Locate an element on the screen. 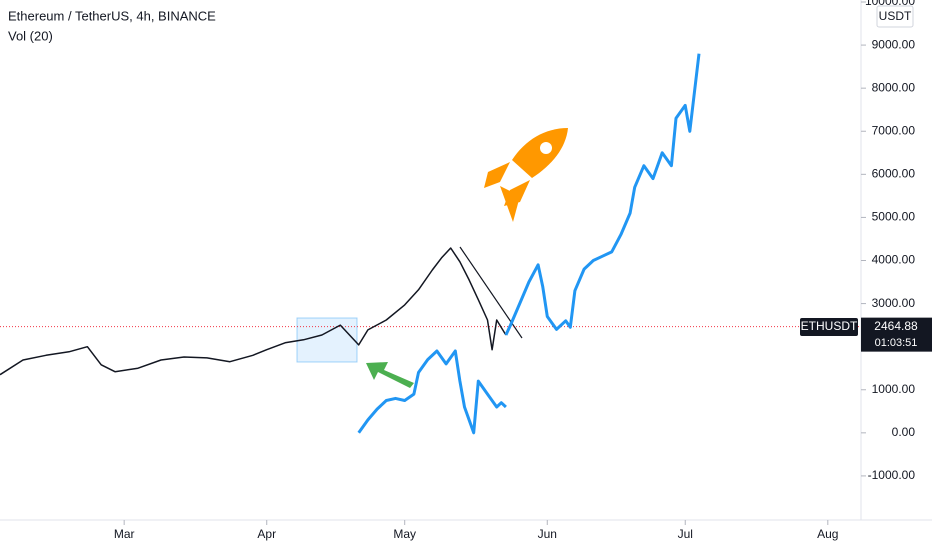 The height and width of the screenshot is (550, 932). y-tick-label: 9000.00 is located at coordinates (894, 44).